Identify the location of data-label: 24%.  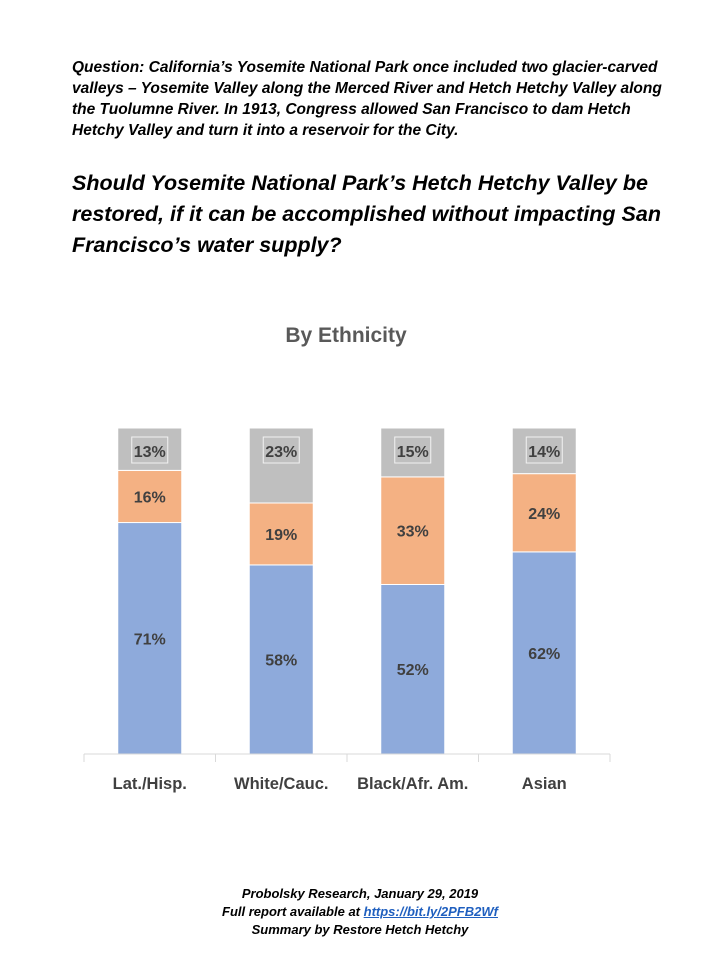
(544, 514).